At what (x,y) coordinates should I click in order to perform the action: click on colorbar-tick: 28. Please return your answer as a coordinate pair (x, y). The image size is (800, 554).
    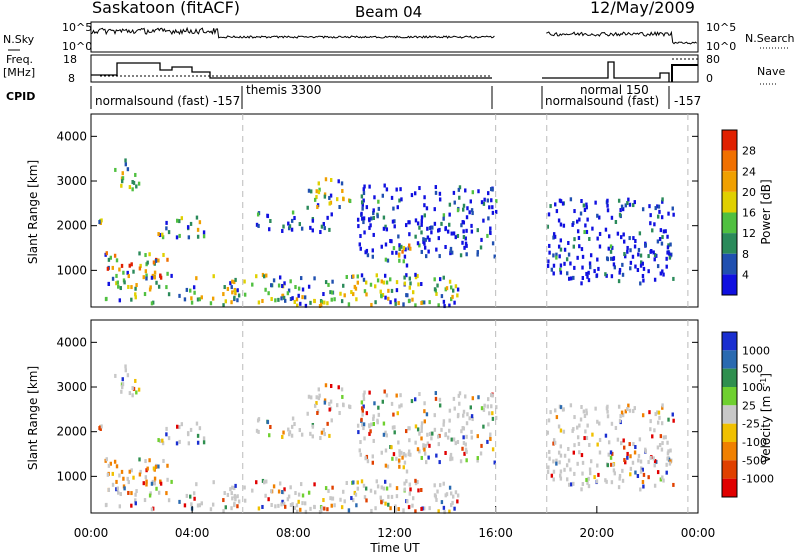
    Looking at the image, I should click on (749, 151).